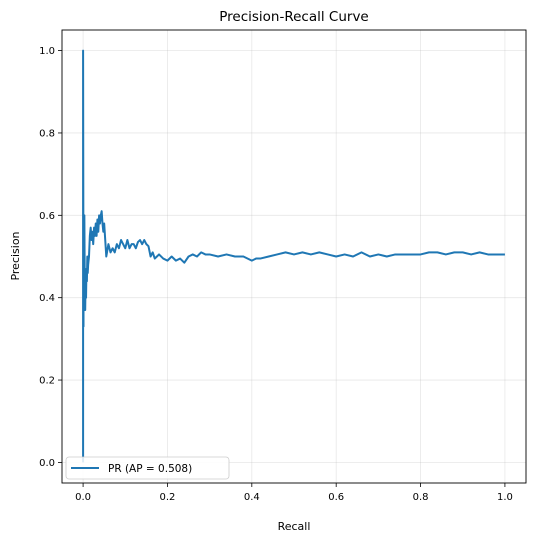 This screenshot has width=536, height=545. I want to click on x-tick-label: 0.2, so click(168, 497).